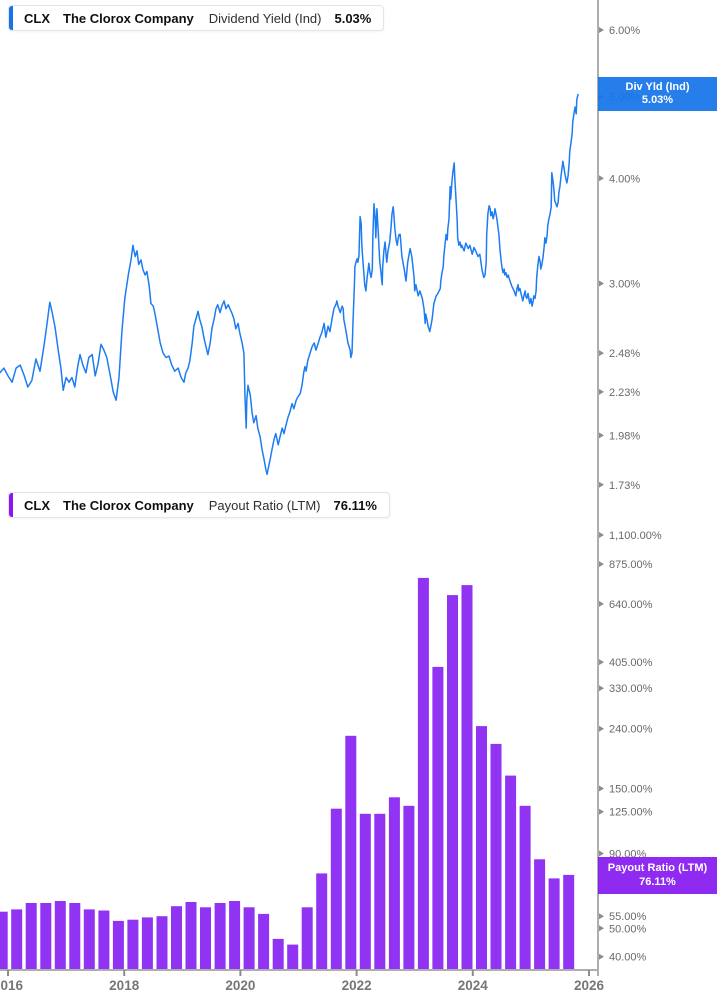 The height and width of the screenshot is (1005, 717). I want to click on badge-label: Div Yld (Ind), so click(657, 86).